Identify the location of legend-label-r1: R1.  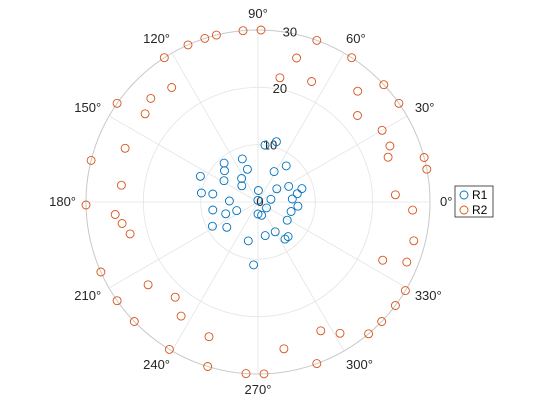
(480, 195).